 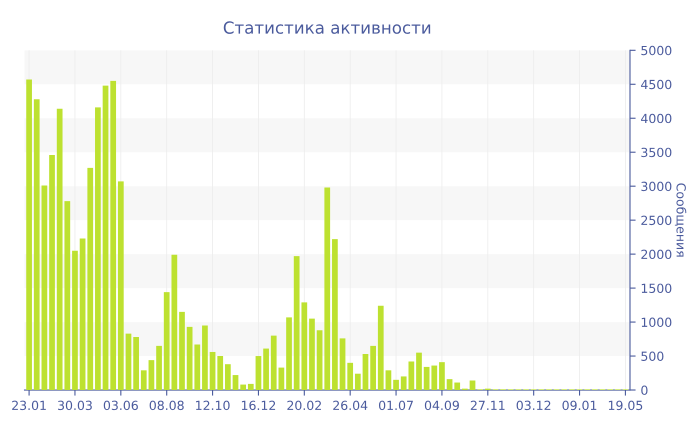 What do you see at coordinates (644, 390) in the screenshot?
I see `y-tick-label: 0` at bounding box center [644, 390].